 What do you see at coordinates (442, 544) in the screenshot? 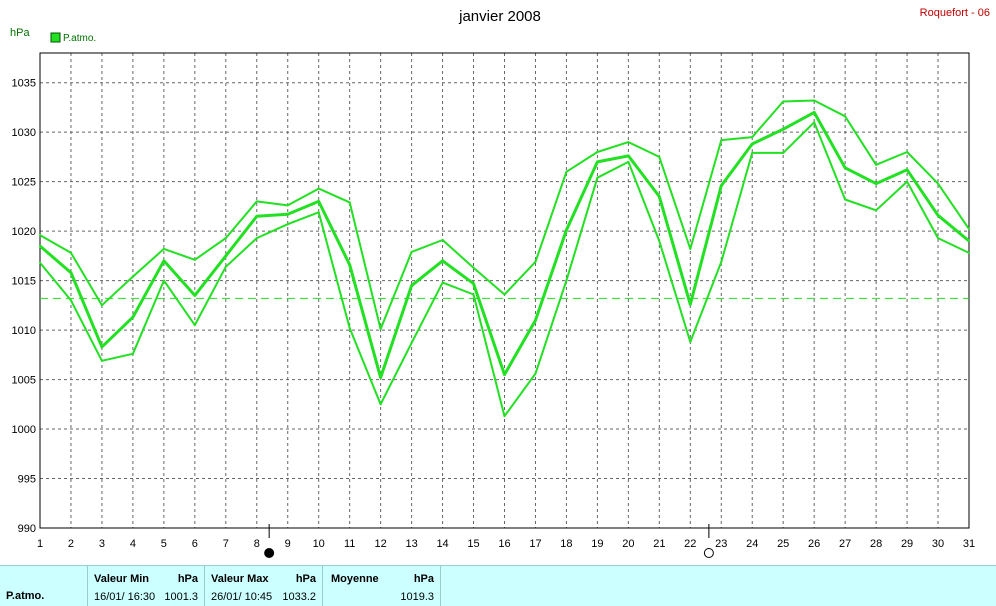
I see `x-tick-label: 14` at bounding box center [442, 544].